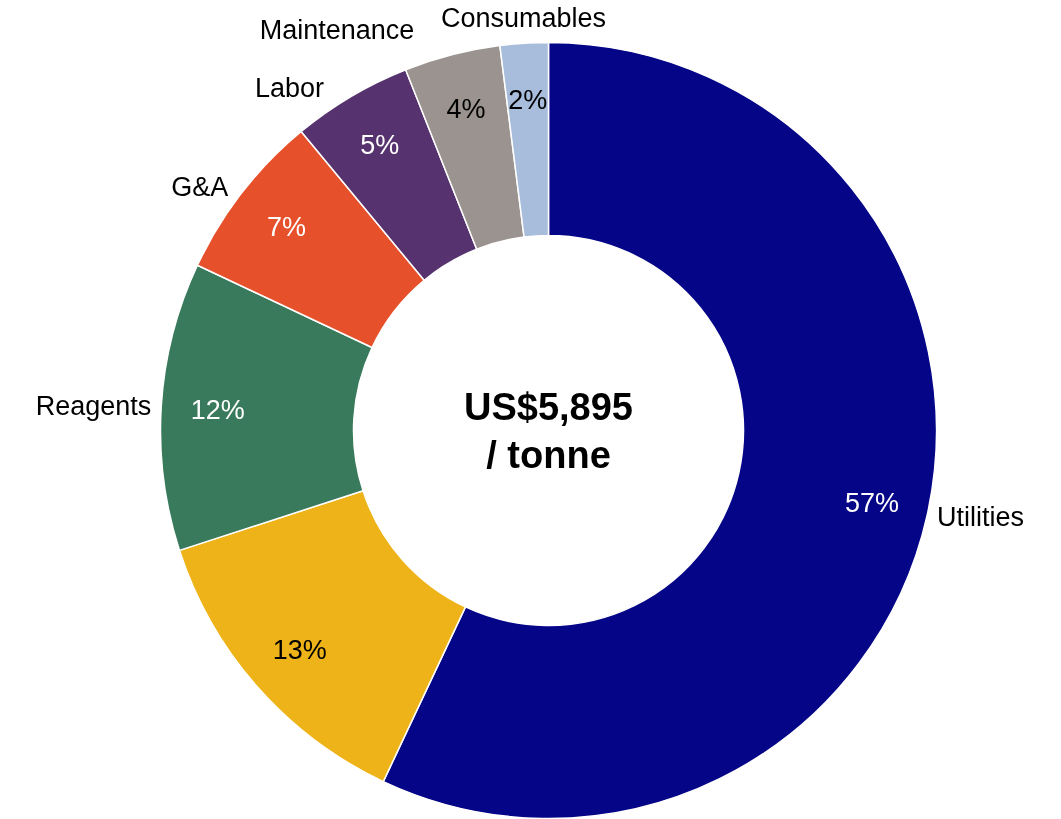 This screenshot has height=819, width=1061. I want to click on data-label: 5%, so click(380, 145).